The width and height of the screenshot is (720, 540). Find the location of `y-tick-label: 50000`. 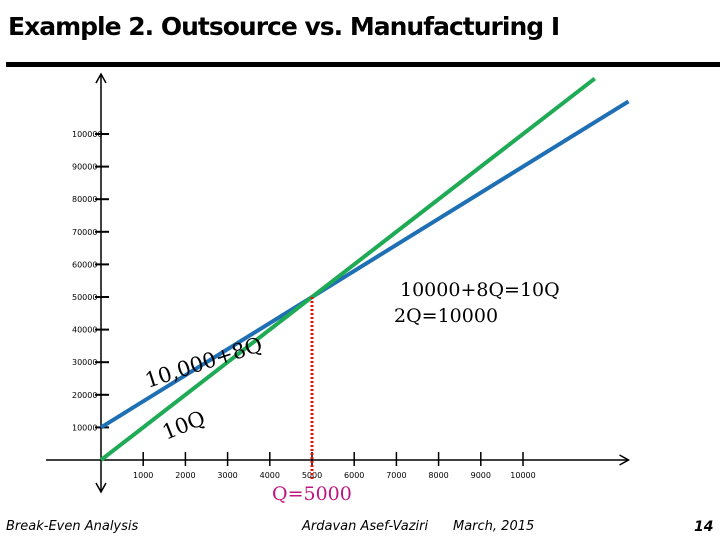

y-tick-label: 50000 is located at coordinates (84, 297).